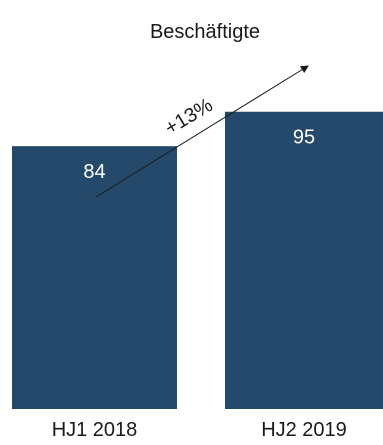  I want to click on growth-label: +13%, so click(189, 117).